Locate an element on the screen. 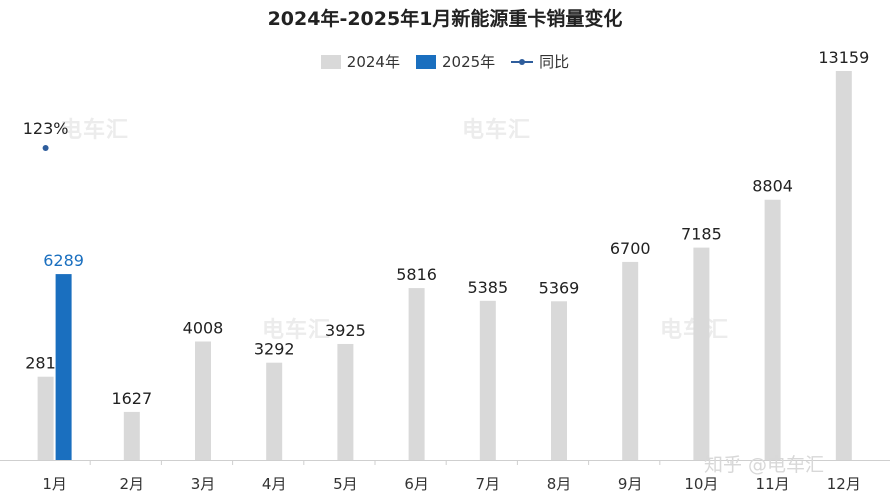 The height and width of the screenshot is (503, 890). legend: 2024年 2025年 同比 is located at coordinates (445, 61).